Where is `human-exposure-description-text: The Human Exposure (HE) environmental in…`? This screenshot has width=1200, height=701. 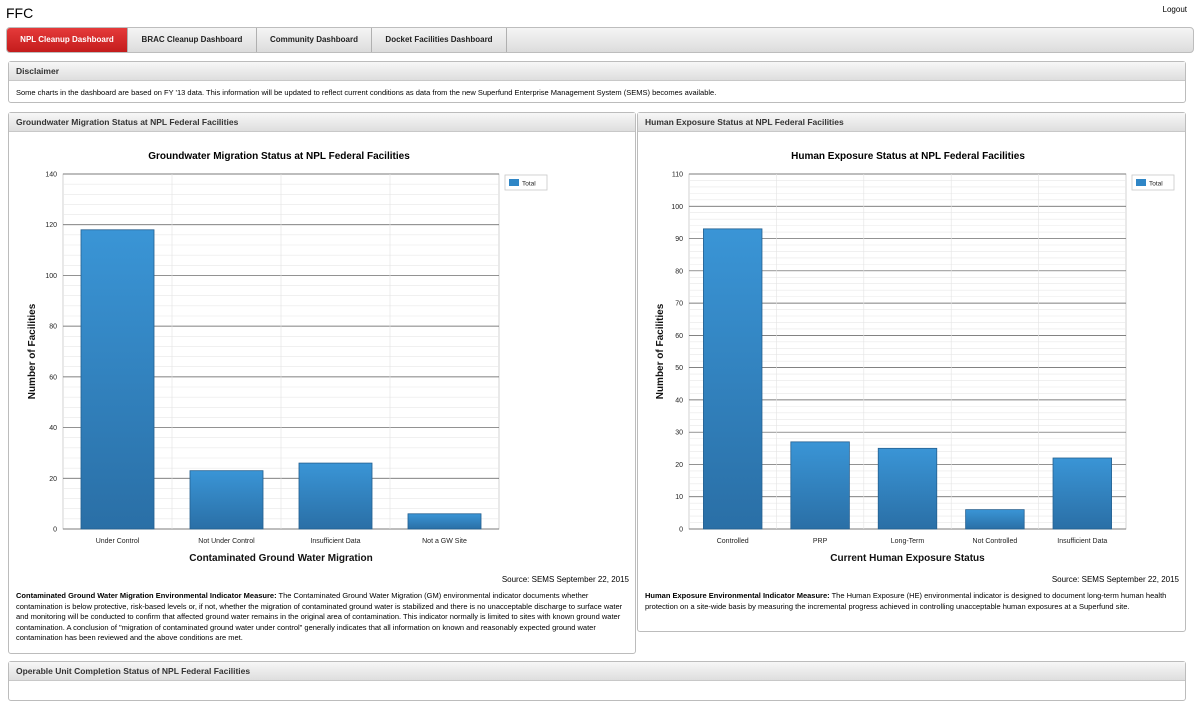 human-exposure-description-text: The Human Exposure (HE) environmental in… is located at coordinates (906, 601).